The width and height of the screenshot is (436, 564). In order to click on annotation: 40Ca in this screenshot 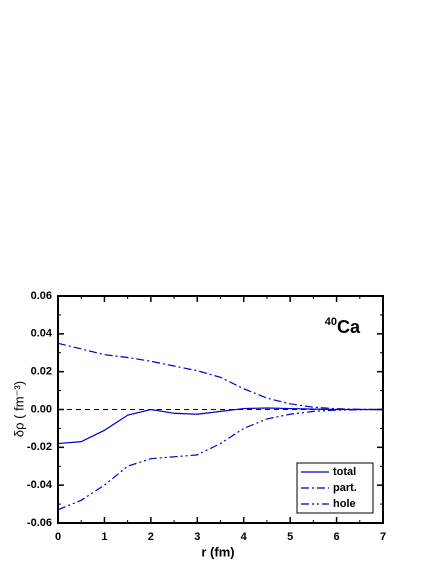, I will do `click(343, 326)`.